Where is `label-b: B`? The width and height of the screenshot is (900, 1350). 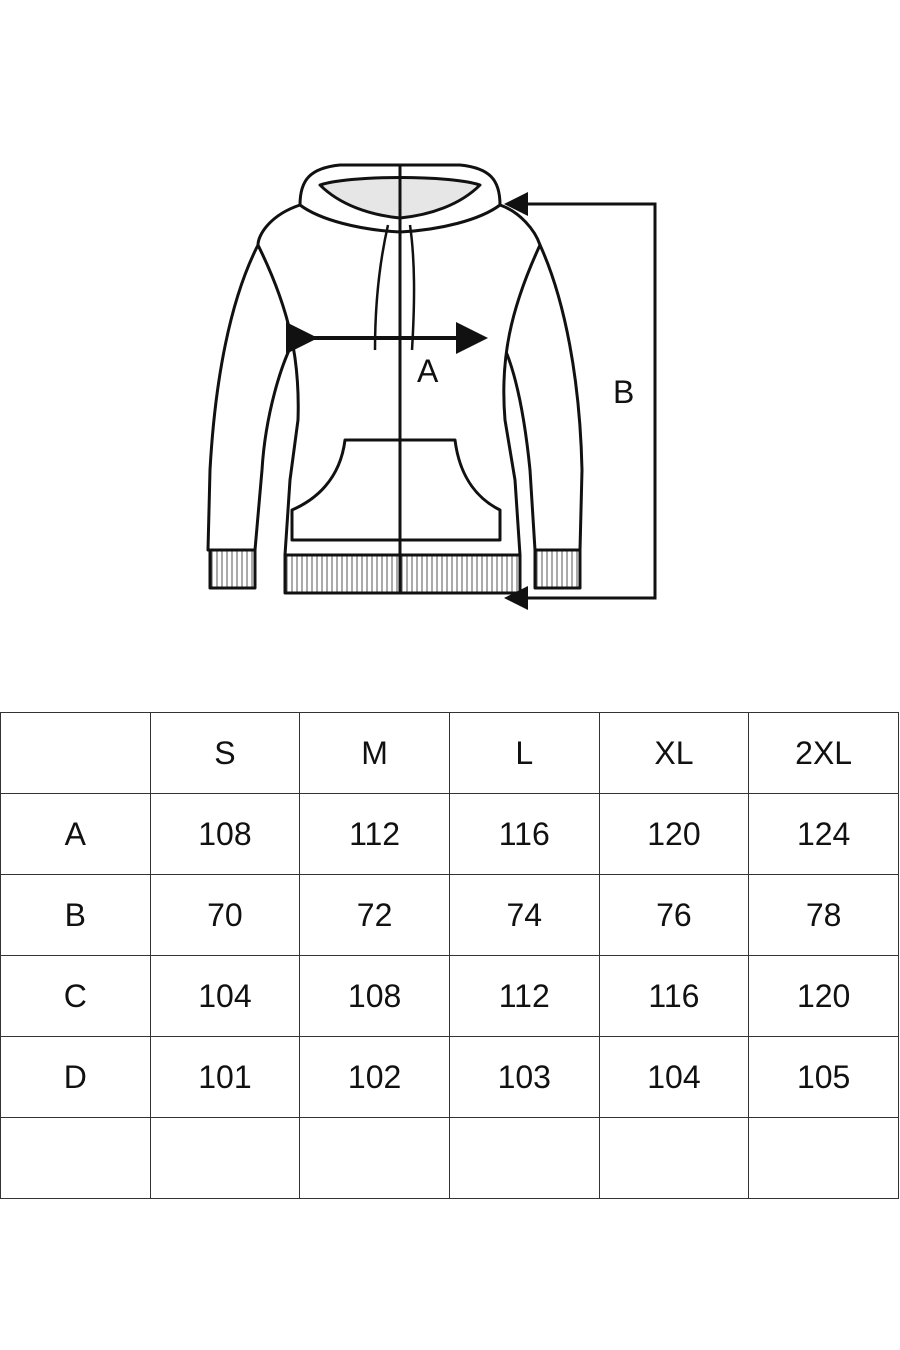 label-b: B is located at coordinates (623, 392).